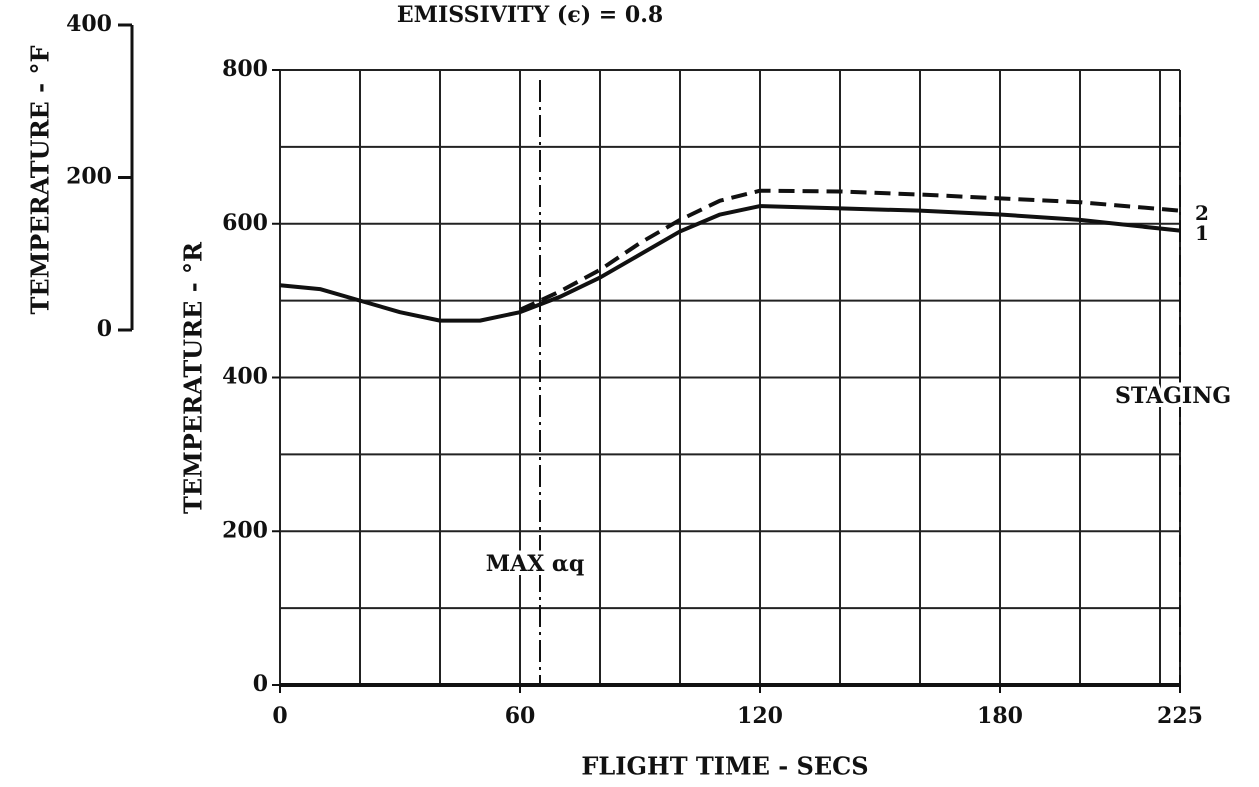 The width and height of the screenshot is (1259, 787). What do you see at coordinates (104, 329) in the screenshot?
I see `y2-tick-label: 0` at bounding box center [104, 329].